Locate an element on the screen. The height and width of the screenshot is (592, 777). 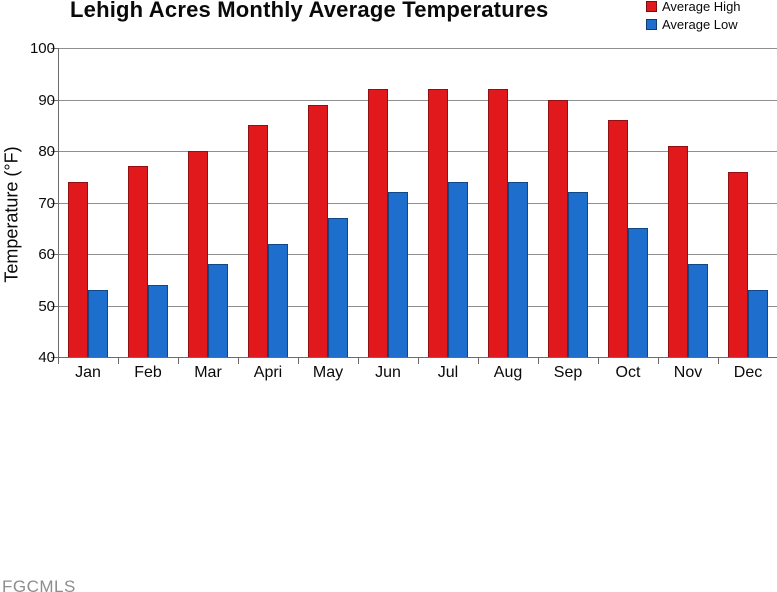
x-axis-label-sep: Sep is located at coordinates (568, 372).